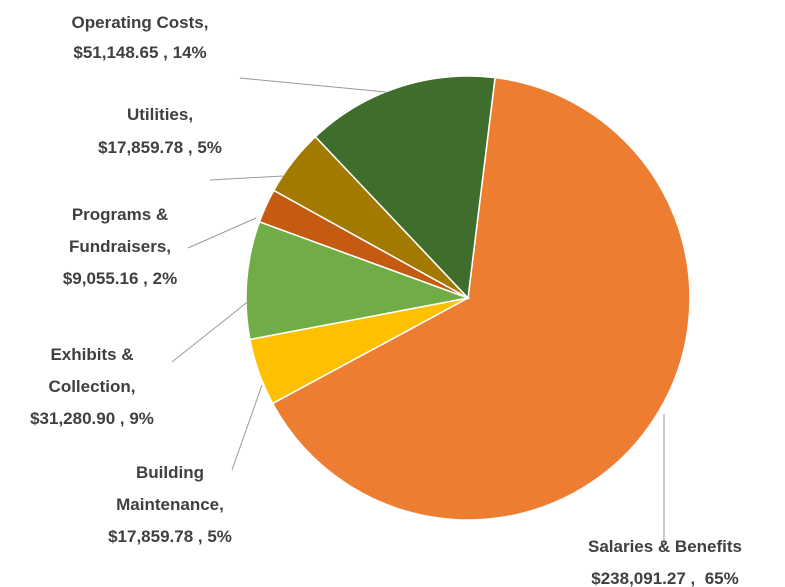  What do you see at coordinates (91, 354) in the screenshot?
I see `data-label-line: Exhibits &` at bounding box center [91, 354].